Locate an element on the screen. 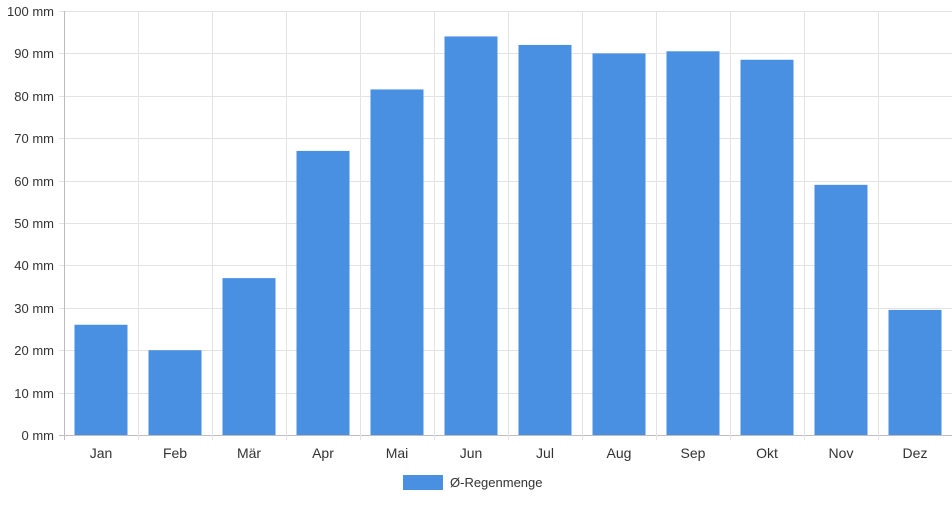 This screenshot has width=952, height=505. y-tick-label: 60 mm is located at coordinates (34, 181).